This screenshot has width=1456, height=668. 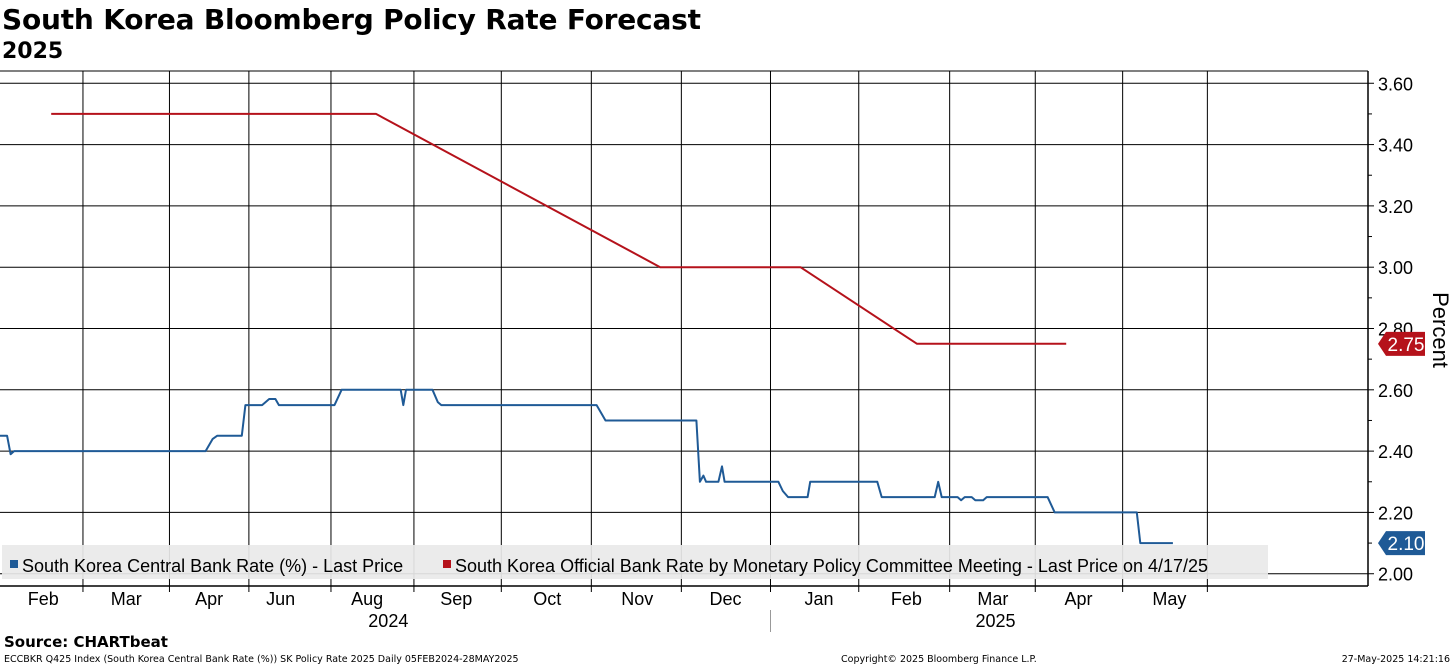 What do you see at coordinates (367, 599) in the screenshot?
I see `x-tick-label: Aug` at bounding box center [367, 599].